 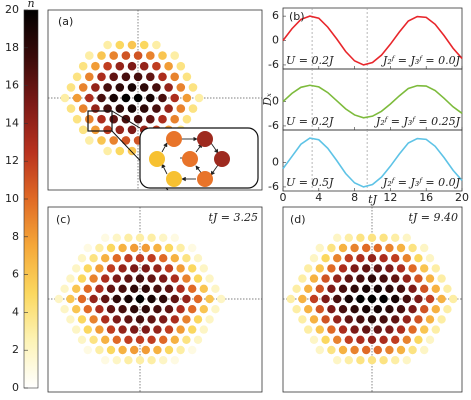 What do you see at coordinates (15, 349) in the screenshot?
I see `colorbar-tick-label: 2` at bounding box center [15, 349].